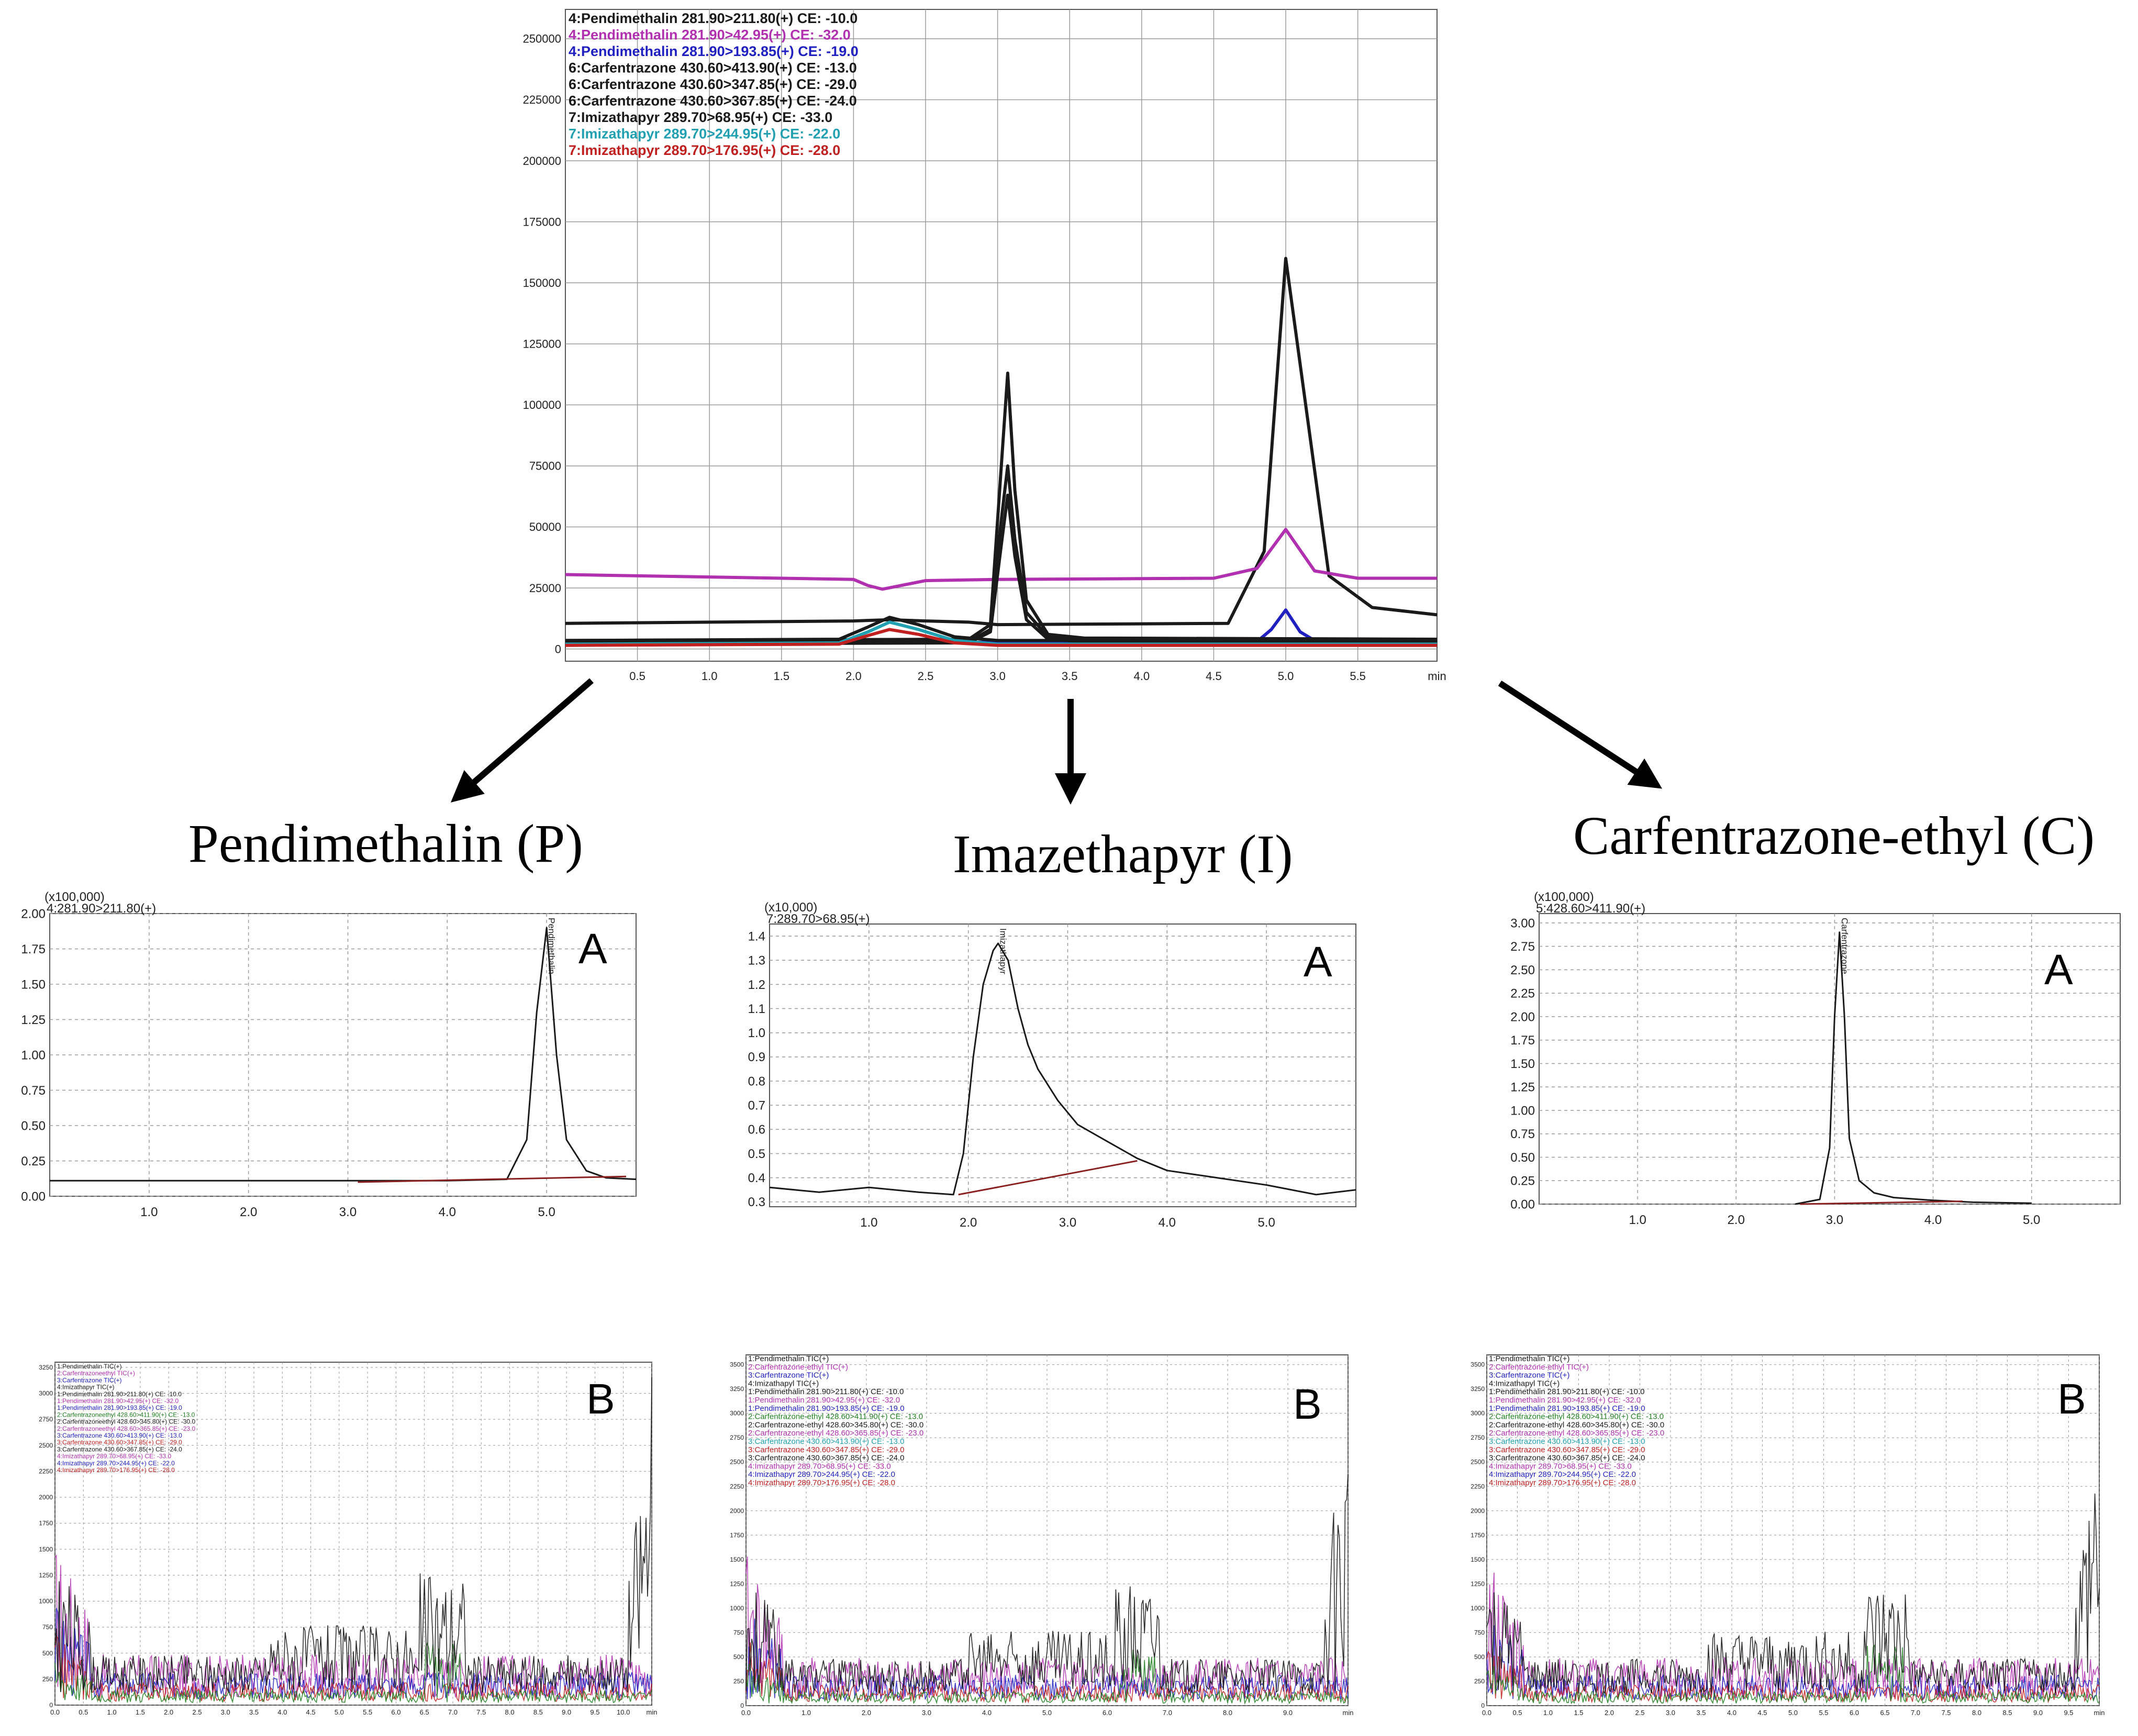 The height and width of the screenshot is (1736, 2138). What do you see at coordinates (756, 1009) in the screenshot?
I see `y-tick-label: 1.1` at bounding box center [756, 1009].